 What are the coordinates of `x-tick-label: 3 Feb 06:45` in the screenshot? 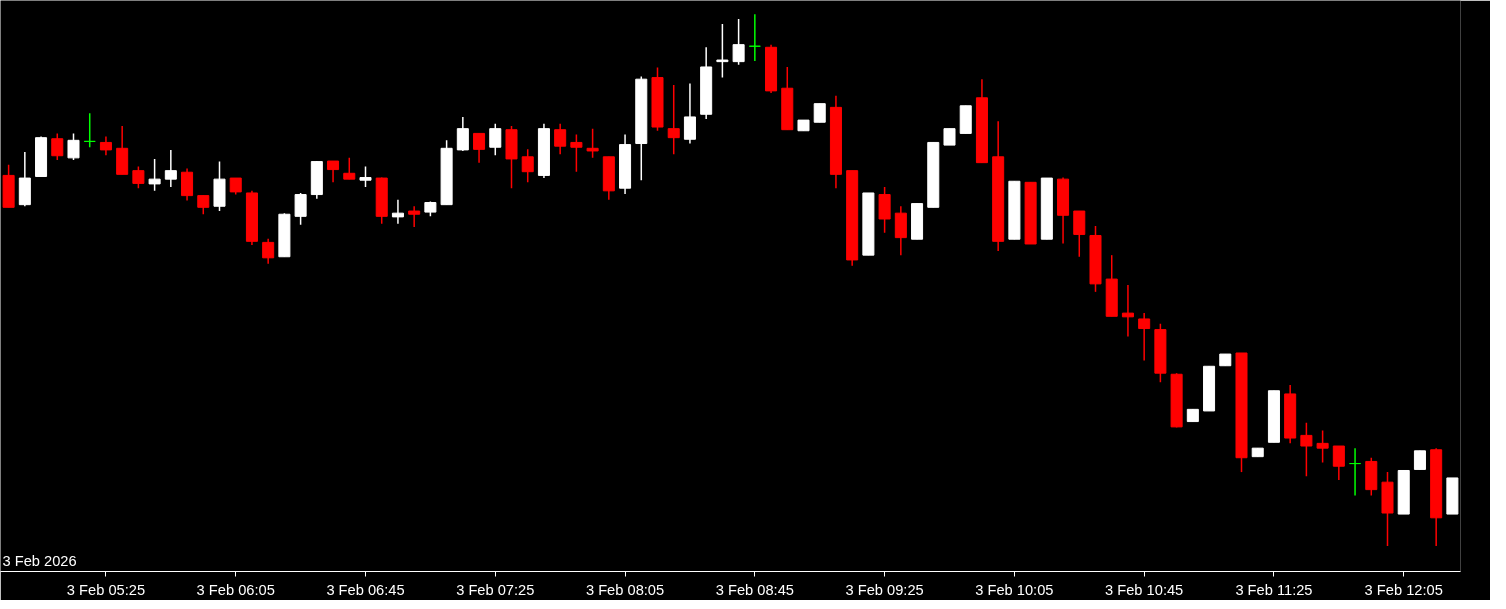 It's located at (365, 589).